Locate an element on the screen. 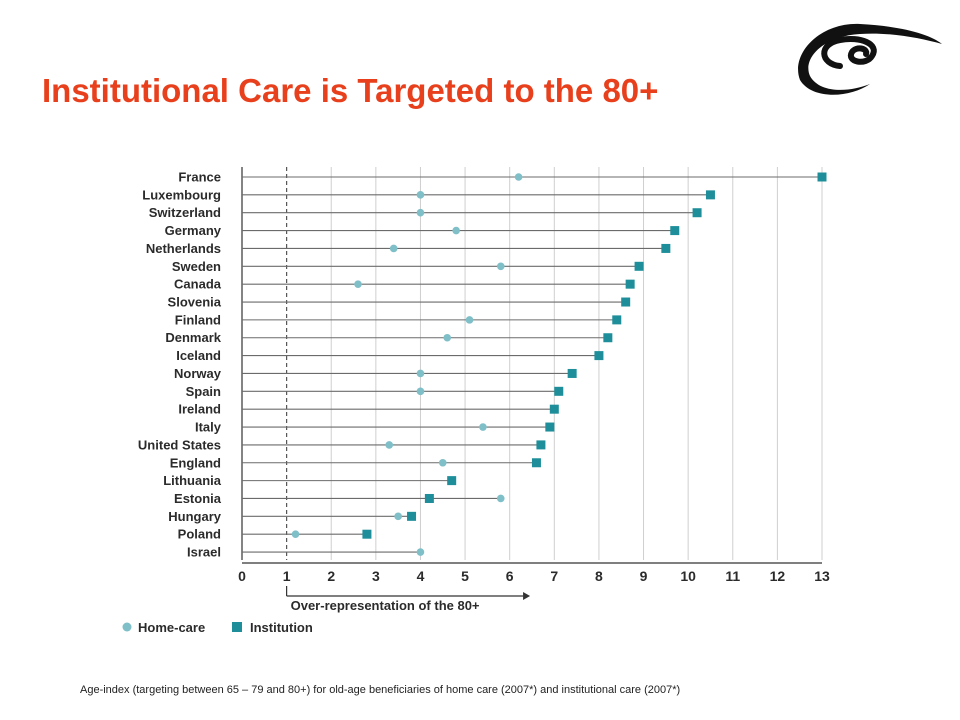 This screenshot has height=720, width=960. legend-home-care-label: Home-care is located at coordinates (171, 627).